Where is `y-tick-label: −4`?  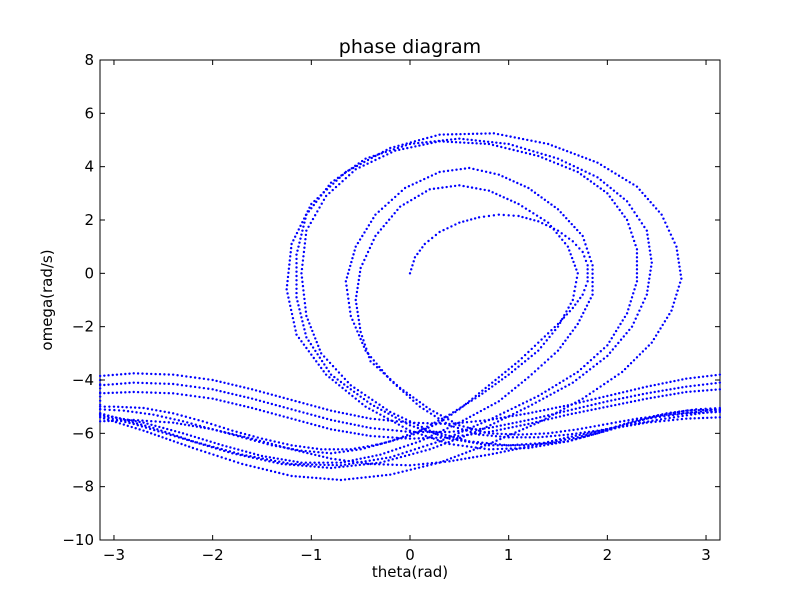
y-tick-label: −4 is located at coordinates (83, 380).